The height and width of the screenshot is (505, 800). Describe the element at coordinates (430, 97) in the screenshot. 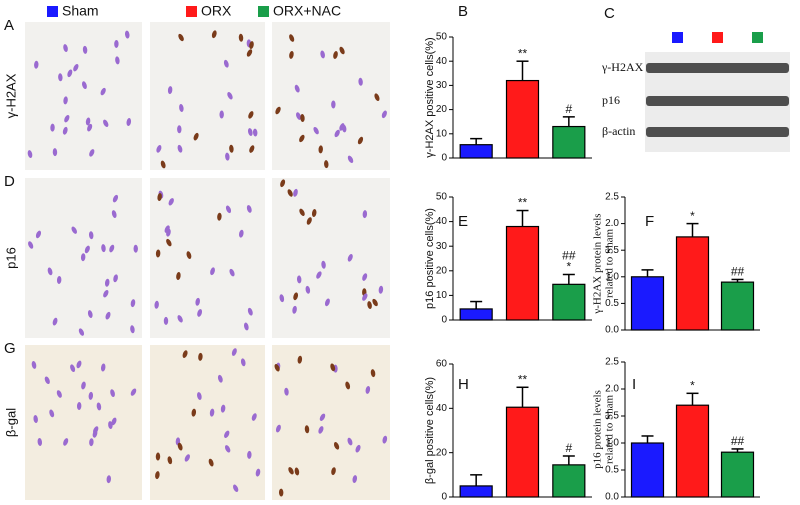

I see `y-axis-label: γ-H2AX positive cells(%)` at that location.